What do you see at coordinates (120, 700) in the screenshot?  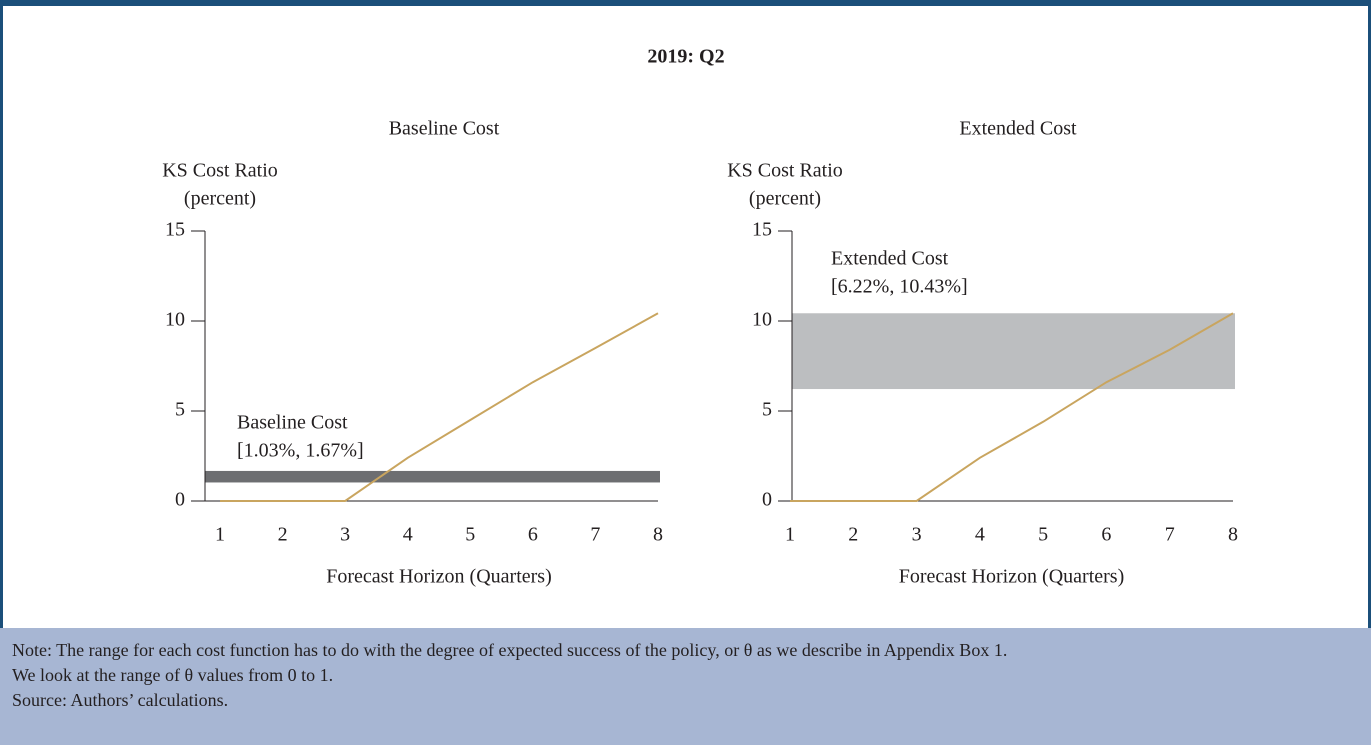 I see `note-line: Source: Authors’ calculations.` at bounding box center [120, 700].